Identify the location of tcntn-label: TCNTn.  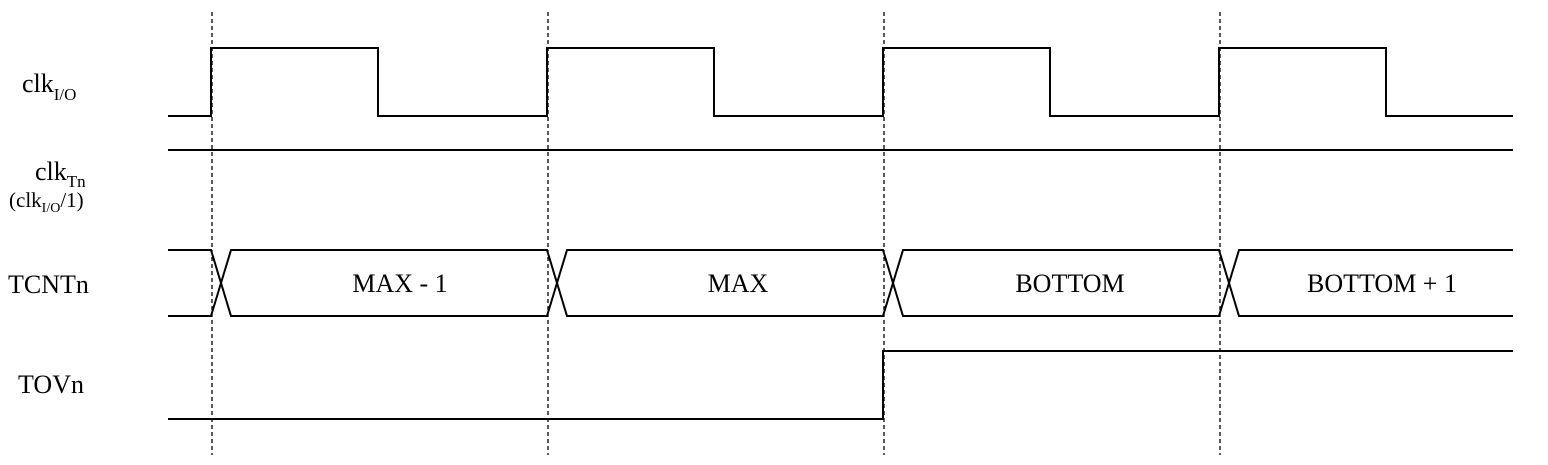
(48, 284).